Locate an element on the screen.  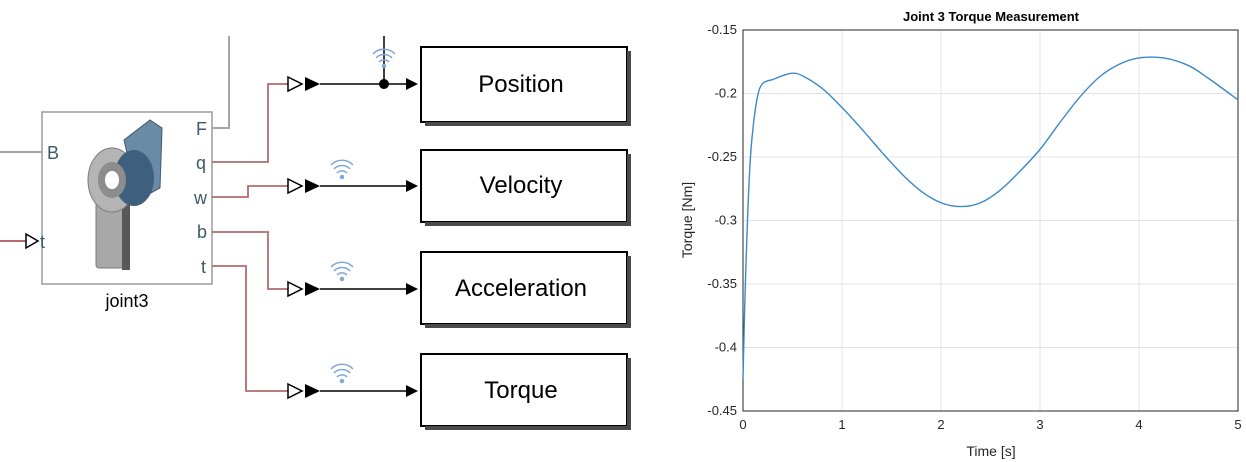
velocity-scope-block: Velocity is located at coordinates (525, 187).